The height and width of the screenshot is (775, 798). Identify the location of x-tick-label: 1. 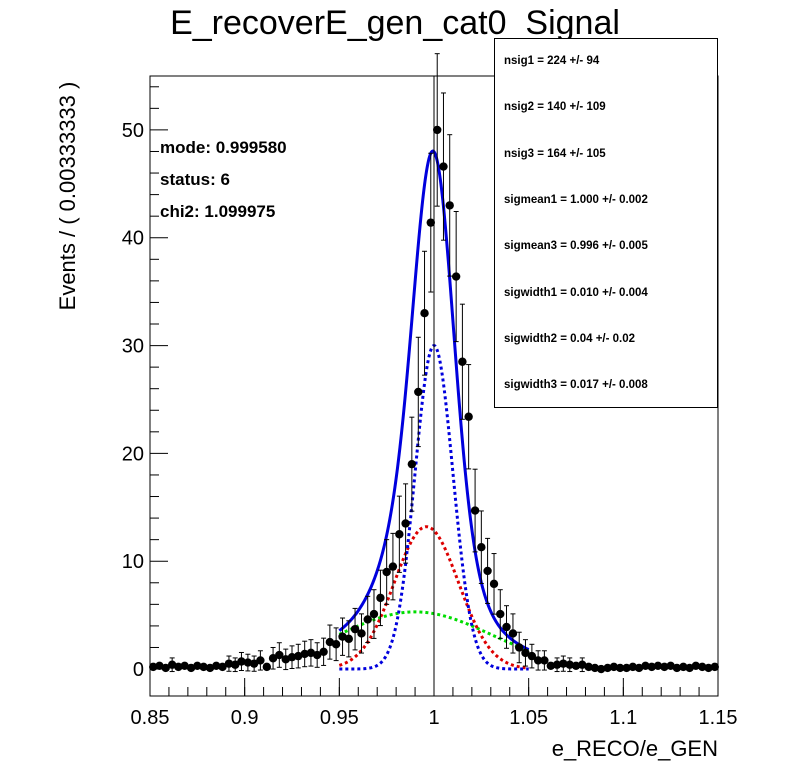
(433, 718).